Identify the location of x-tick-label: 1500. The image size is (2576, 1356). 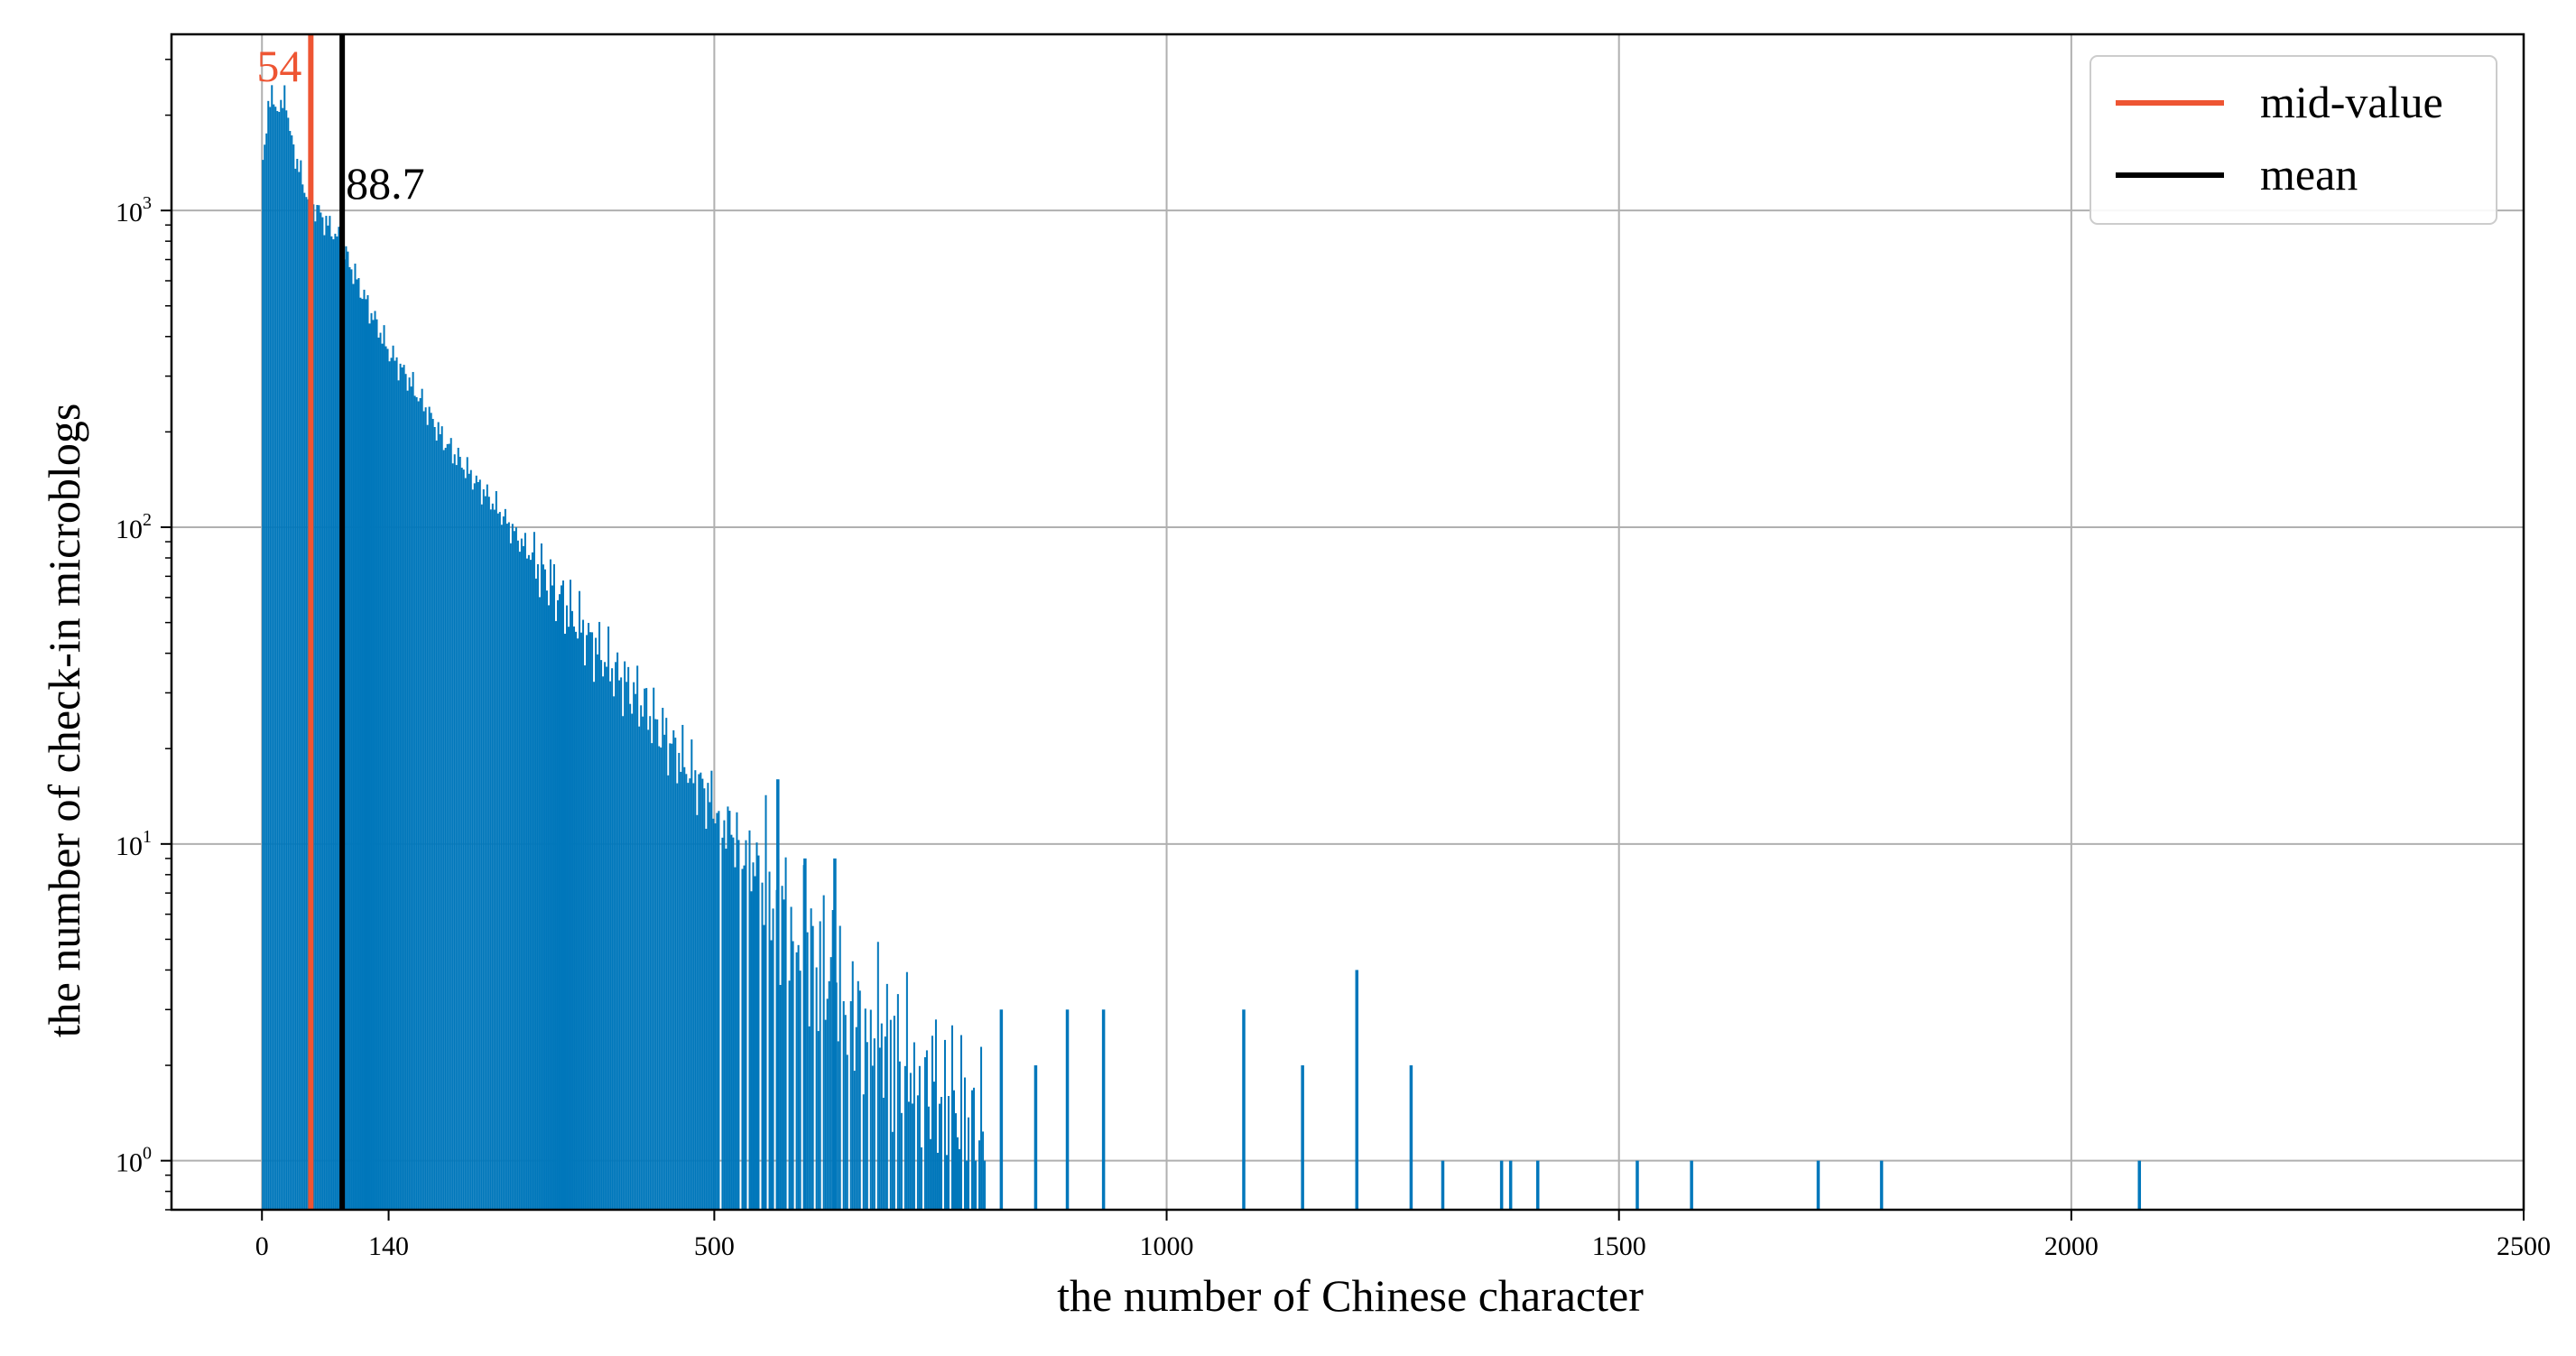
(1619, 1246).